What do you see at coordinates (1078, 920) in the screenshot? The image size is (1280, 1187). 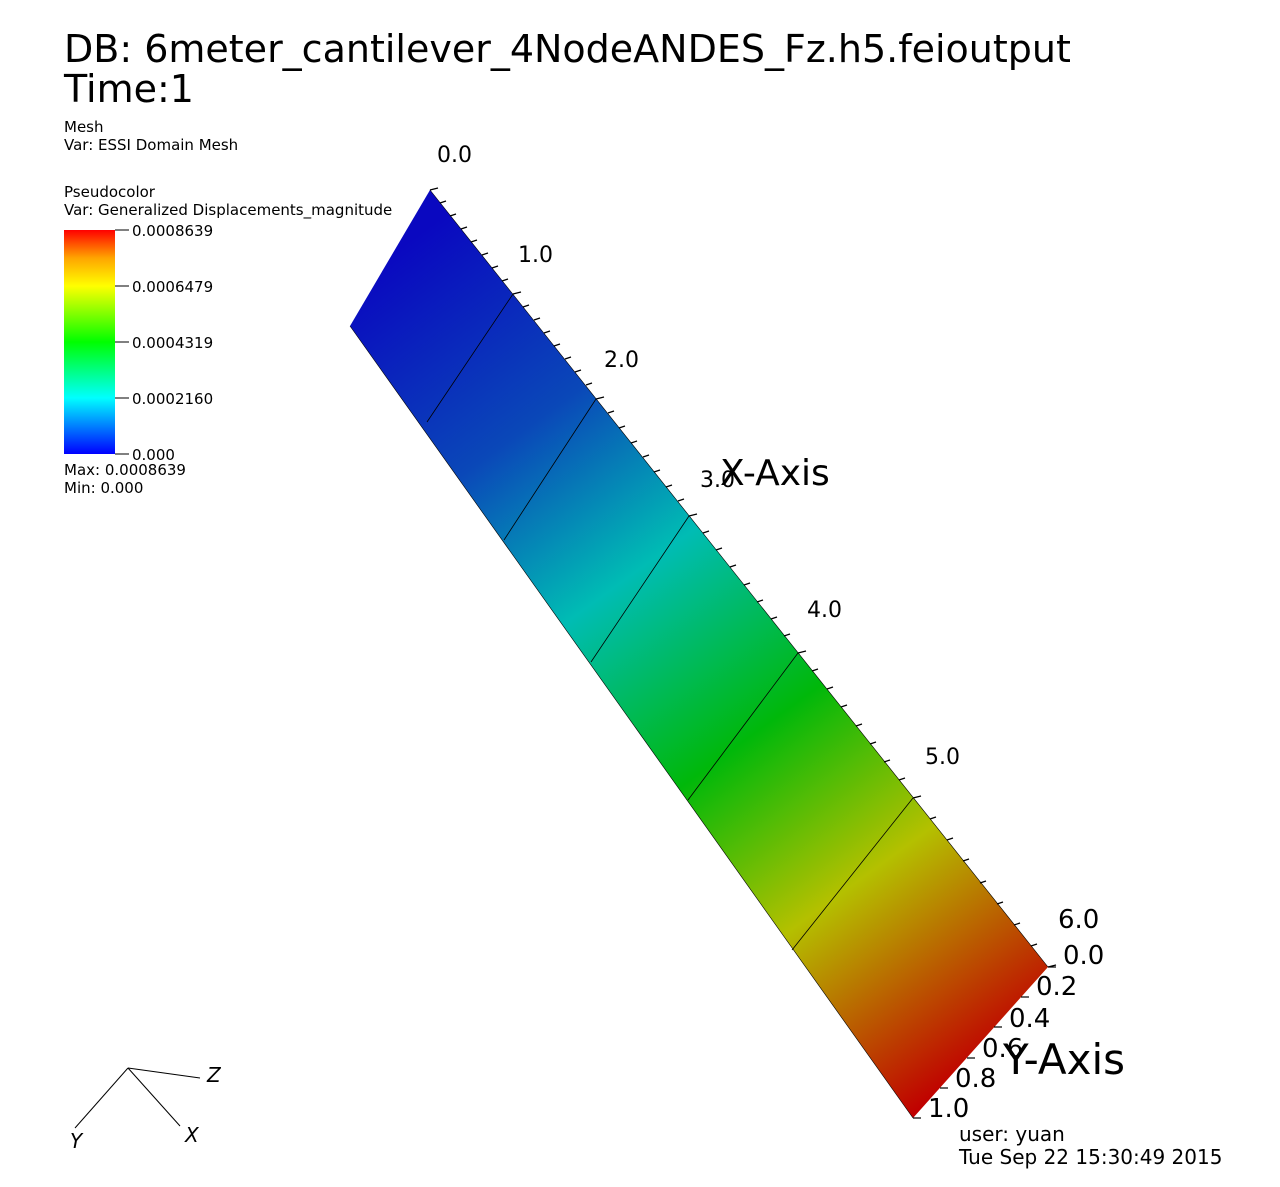 I see `x-tick-label: 6.0` at bounding box center [1078, 920].